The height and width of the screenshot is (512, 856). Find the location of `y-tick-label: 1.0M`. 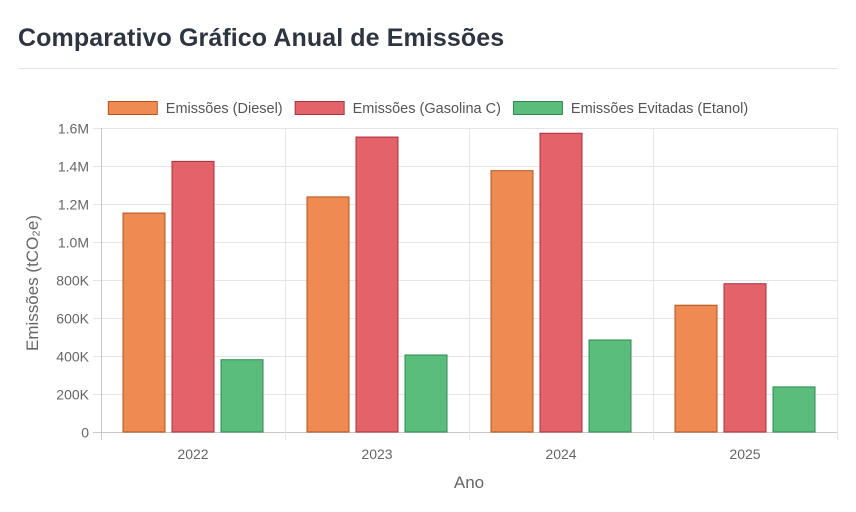

y-tick-label: 1.0M is located at coordinates (73, 243).